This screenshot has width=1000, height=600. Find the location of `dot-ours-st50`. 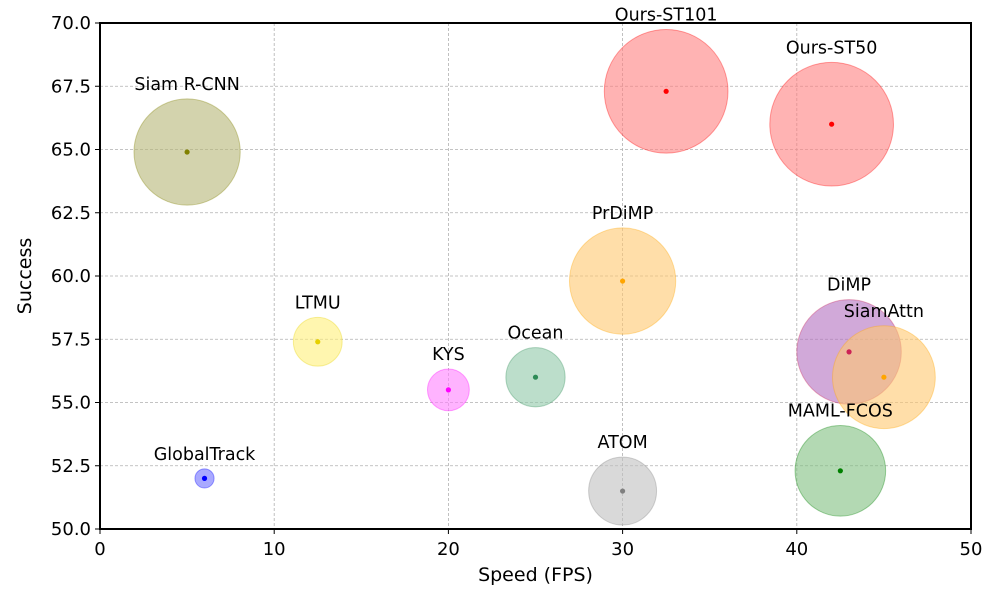

dot-ours-st50 is located at coordinates (832, 124).